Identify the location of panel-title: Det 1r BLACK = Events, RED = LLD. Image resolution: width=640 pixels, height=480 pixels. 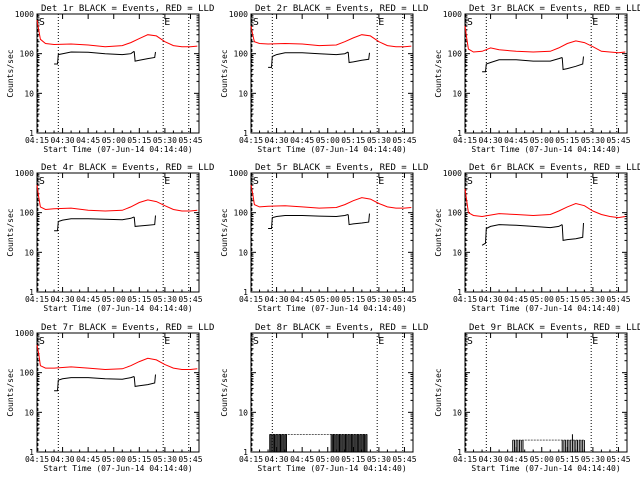
(127, 9).